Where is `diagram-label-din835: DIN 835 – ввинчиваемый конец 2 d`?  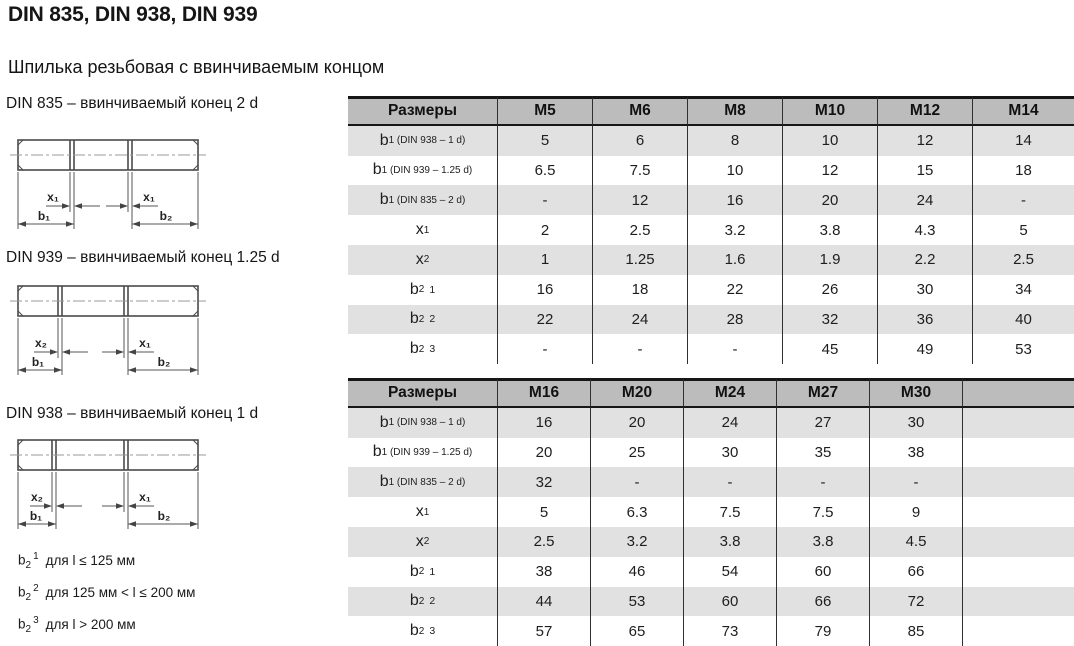
diagram-label-din835: DIN 835 – ввинчиваемый конец 2 d is located at coordinates (132, 103).